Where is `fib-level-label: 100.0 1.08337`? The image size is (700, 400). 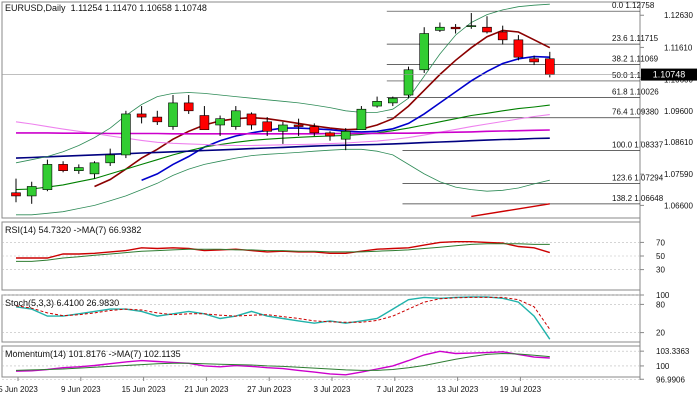
fib-level-label: 100.0 1.08337 is located at coordinates (638, 145).